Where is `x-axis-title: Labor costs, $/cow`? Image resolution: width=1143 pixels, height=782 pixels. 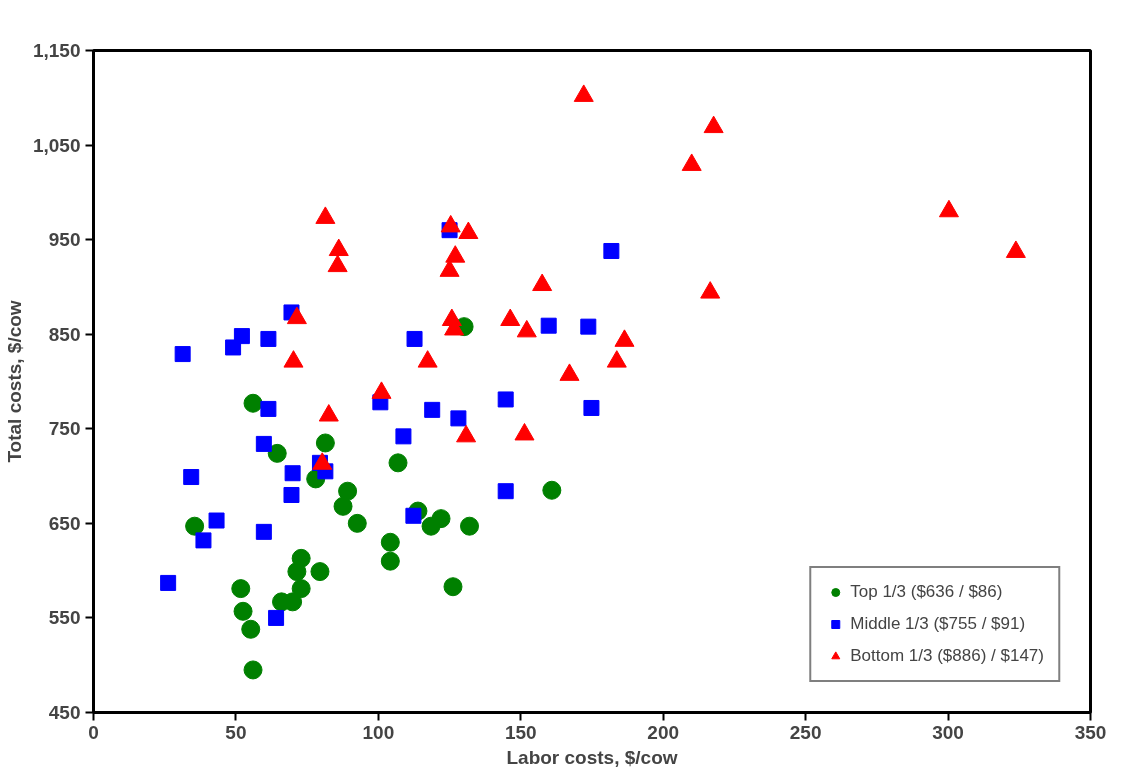
x-axis-title: Labor costs, $/cow is located at coordinates (592, 757).